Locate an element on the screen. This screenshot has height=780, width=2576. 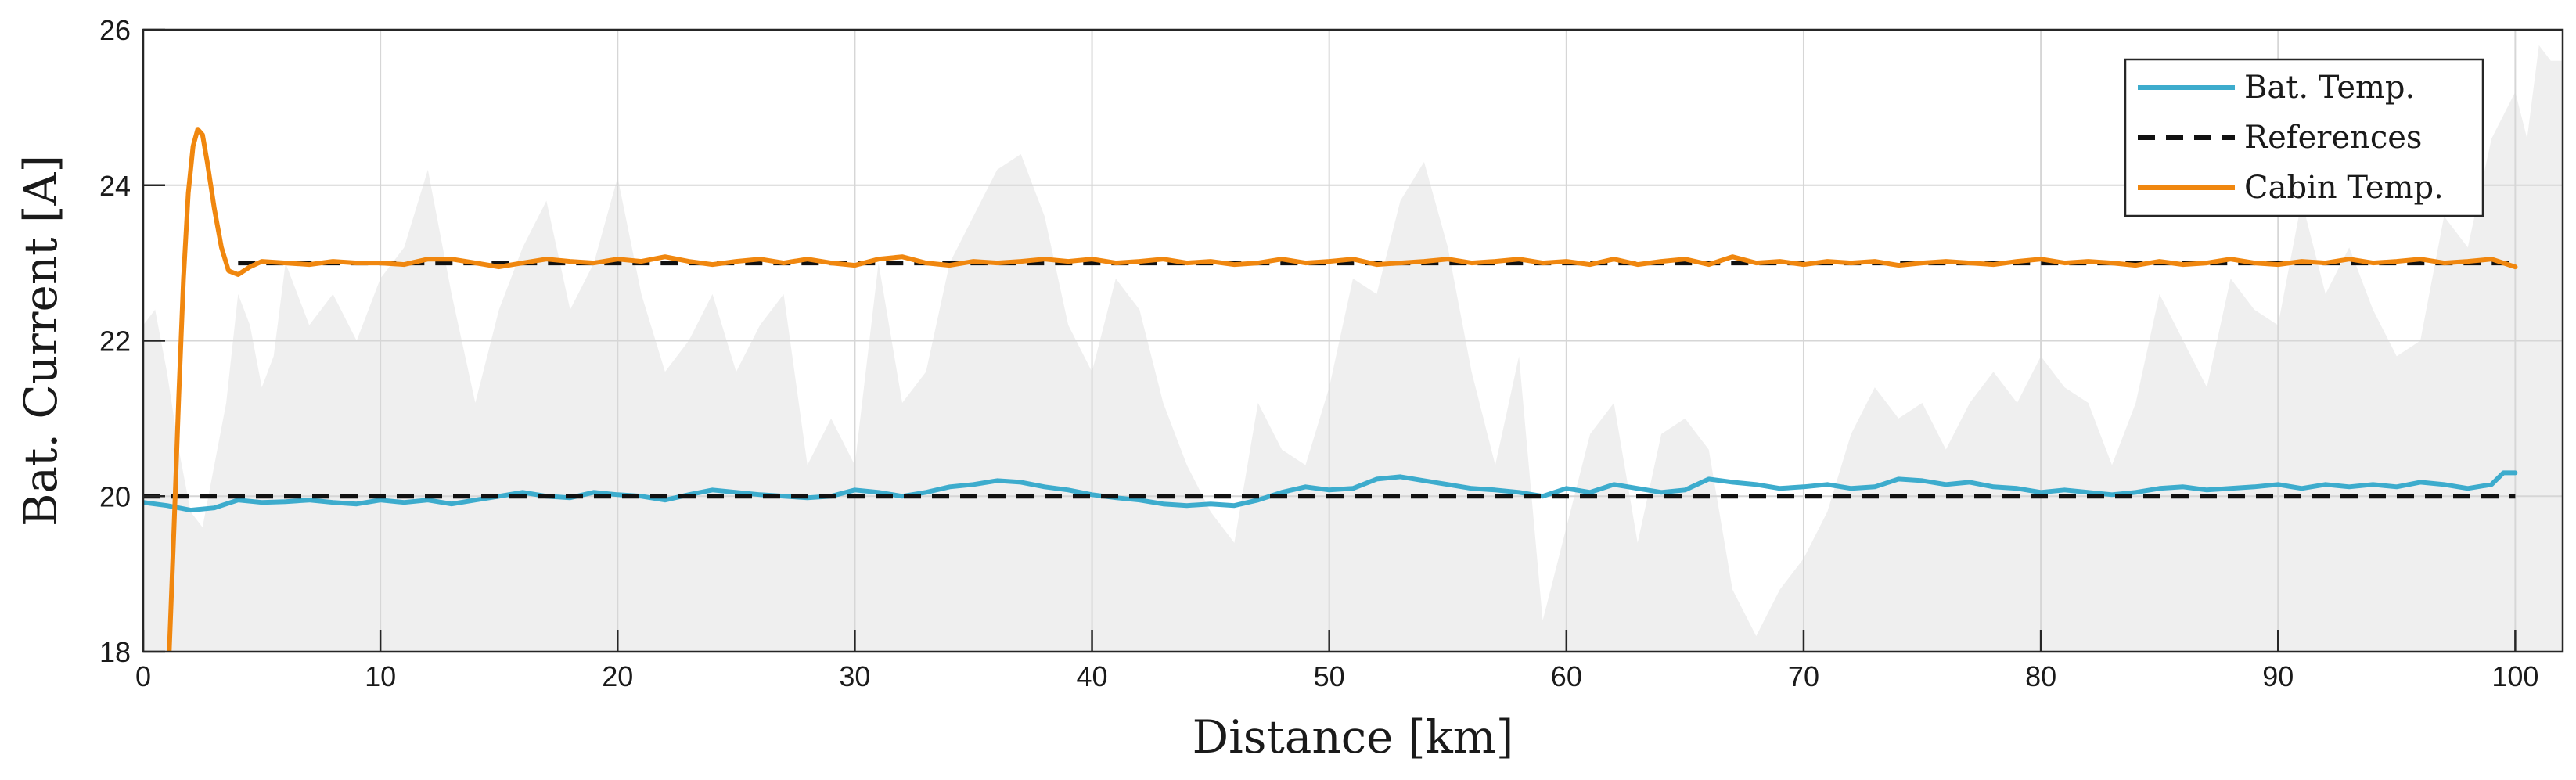
legend-entry: References is located at coordinates (2280, 138).